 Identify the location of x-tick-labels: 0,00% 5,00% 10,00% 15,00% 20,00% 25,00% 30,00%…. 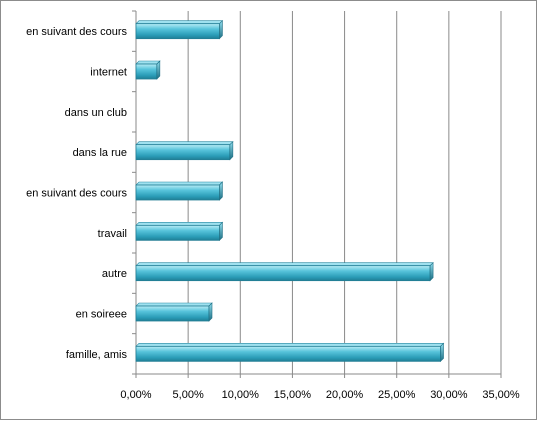
(319, 395).